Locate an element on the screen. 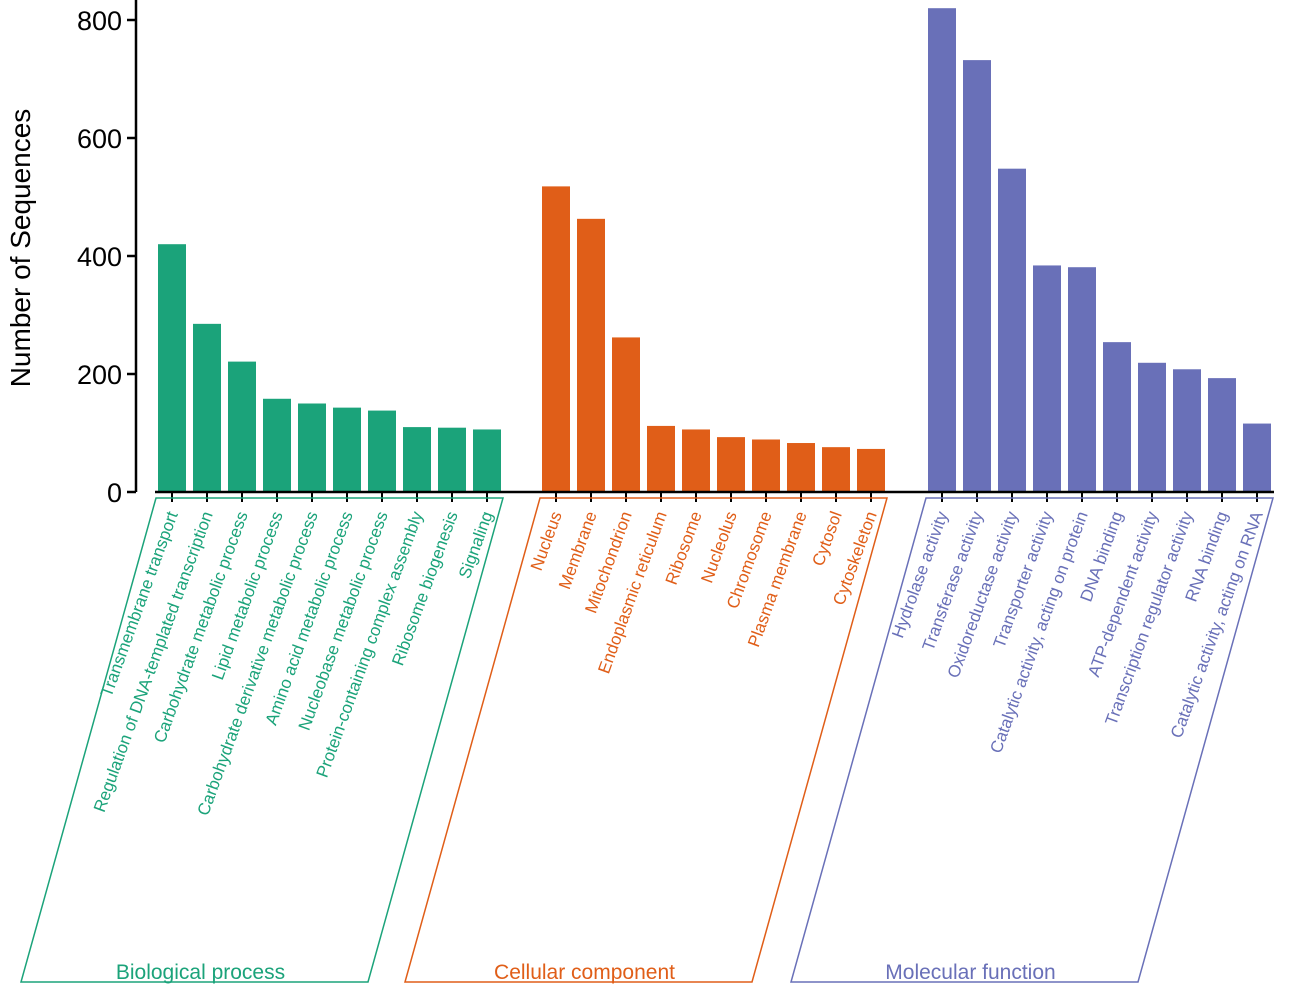 This screenshot has width=1299, height=994. group-label: Molecular function is located at coordinates (970, 972).